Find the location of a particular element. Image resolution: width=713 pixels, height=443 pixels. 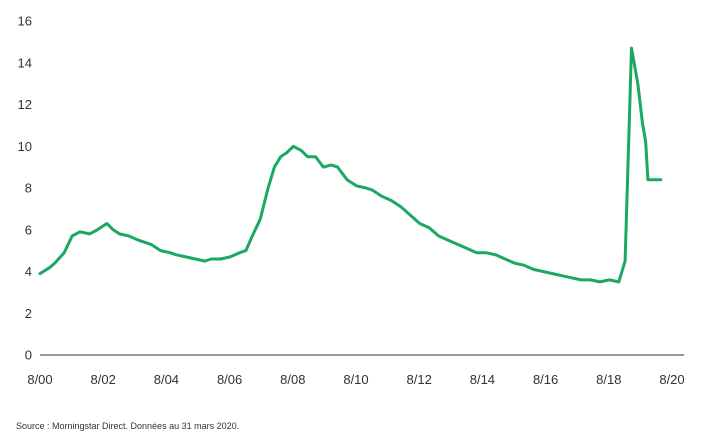

x-tick-label: 8/14 is located at coordinates (482, 379).